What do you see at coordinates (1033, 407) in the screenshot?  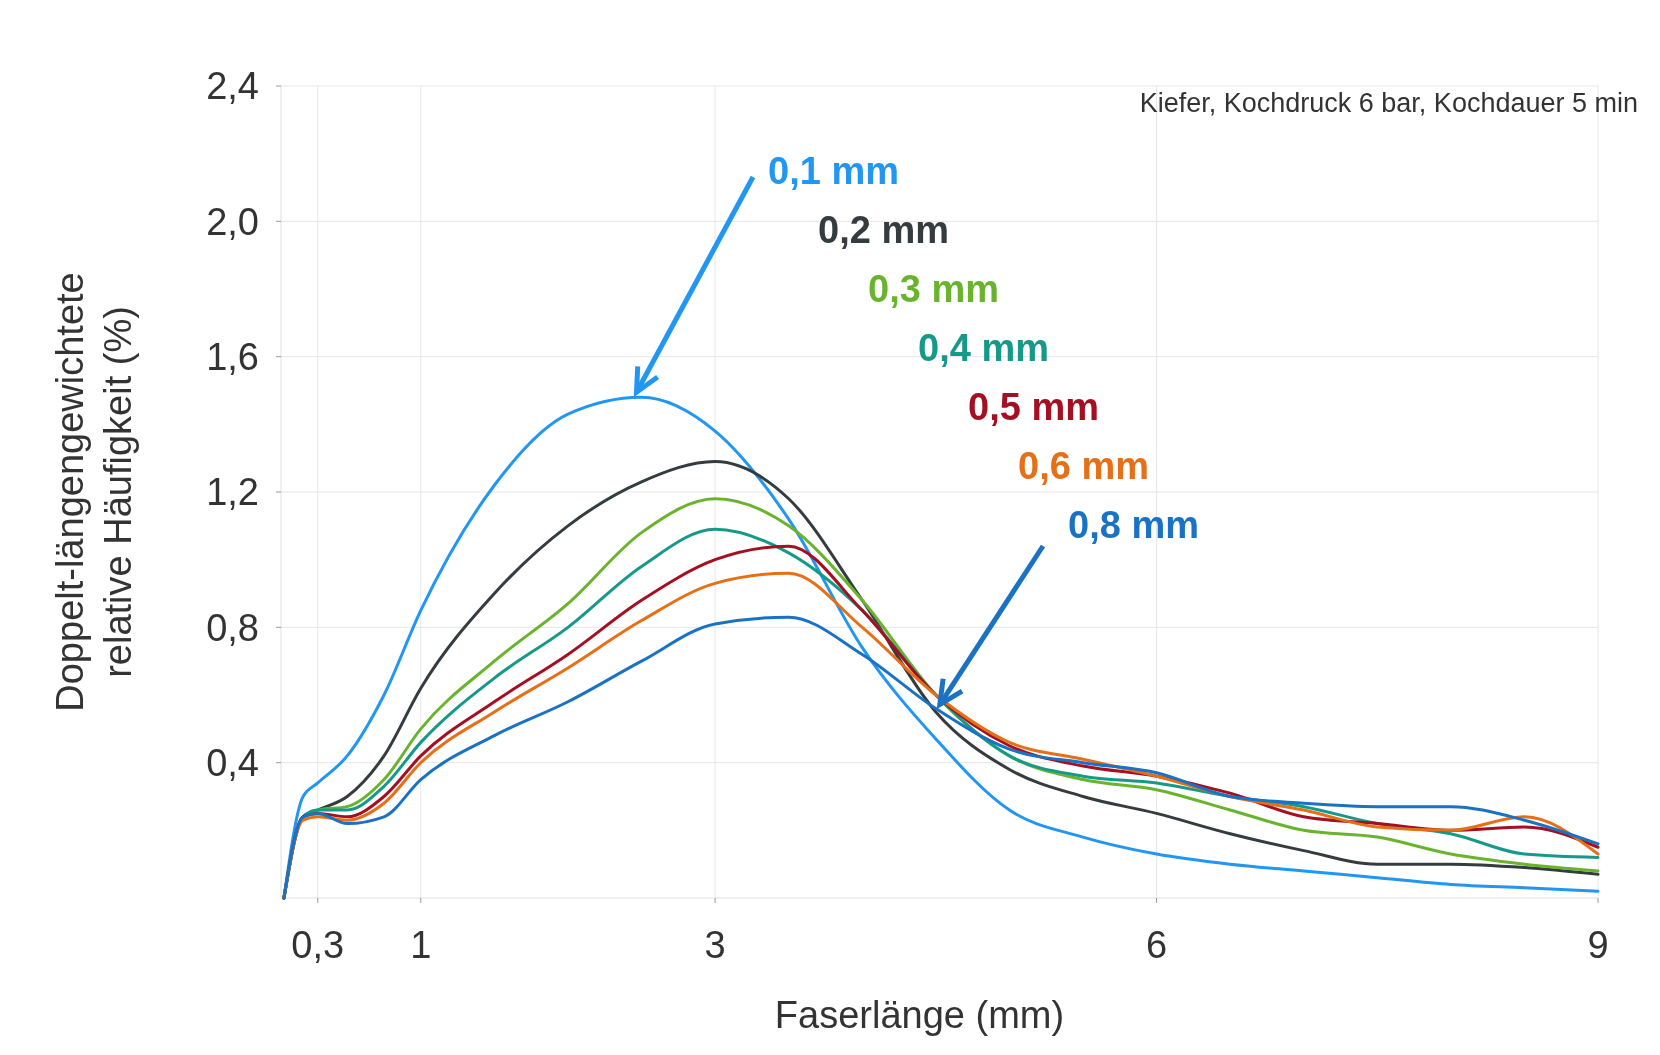 I see `text: 0,5 mm` at bounding box center [1033, 407].